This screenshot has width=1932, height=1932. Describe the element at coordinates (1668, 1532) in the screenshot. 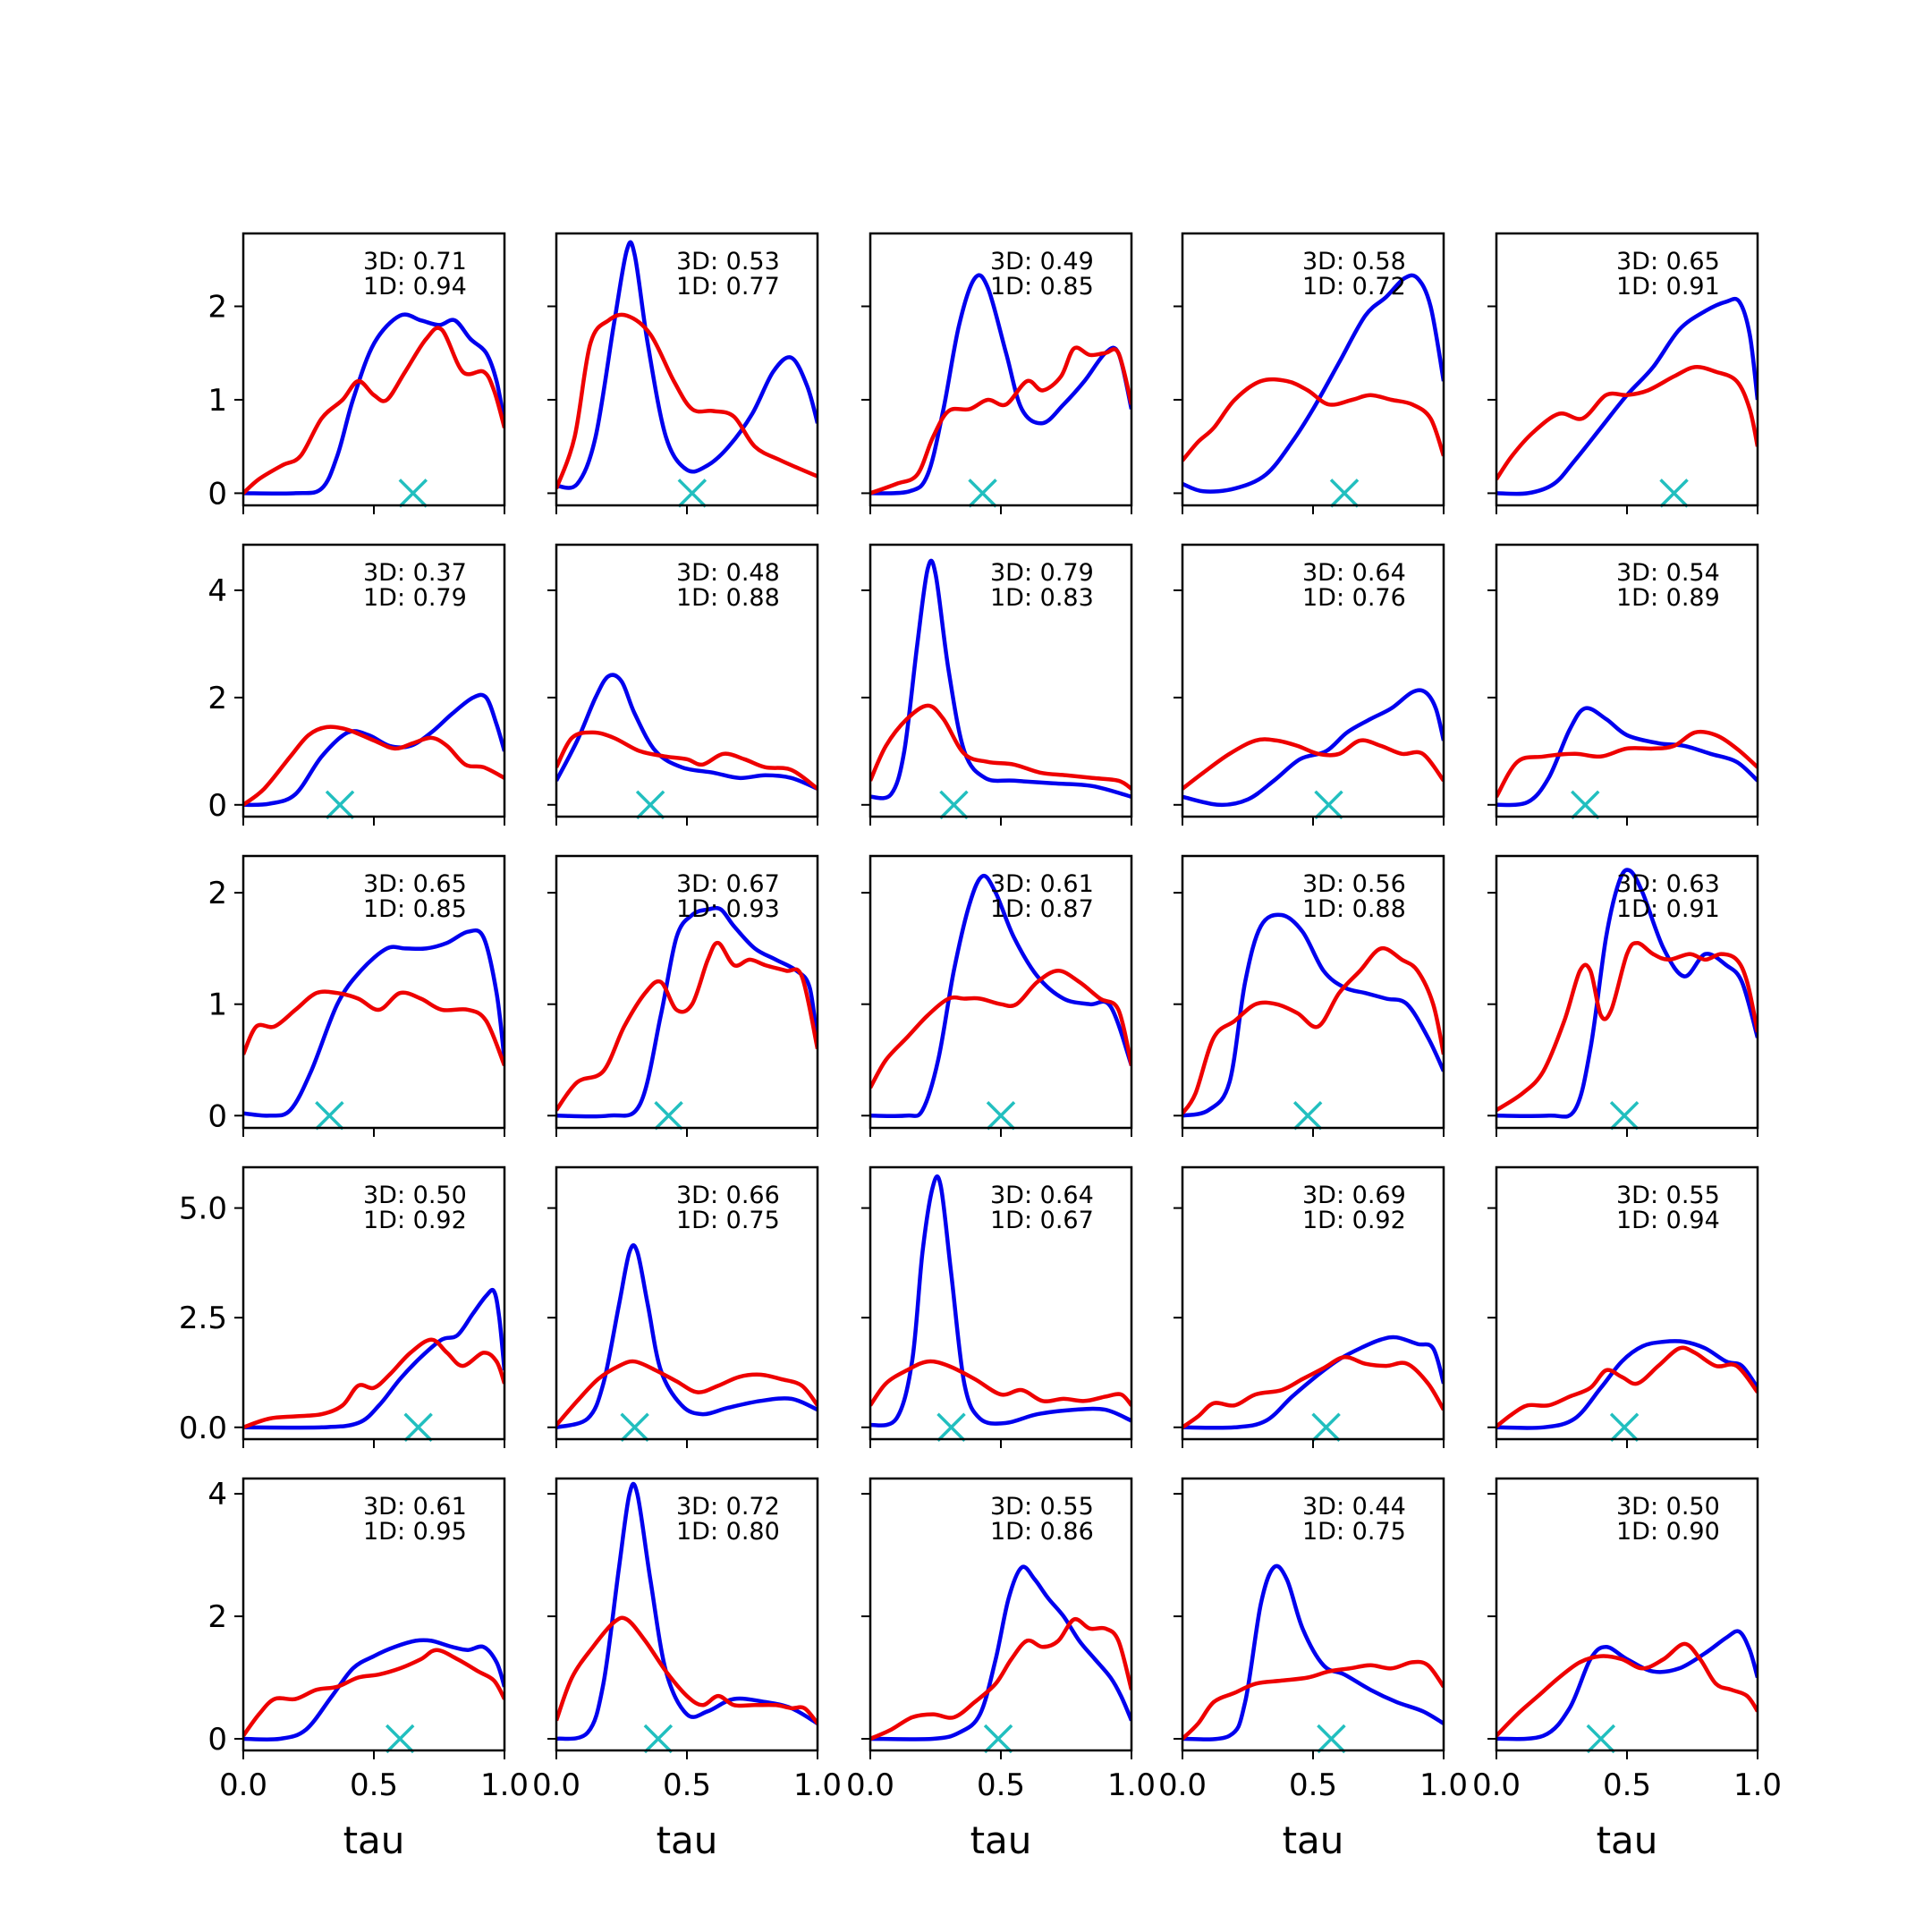

I see `annotation-1d: 1D: 0.90` at that location.